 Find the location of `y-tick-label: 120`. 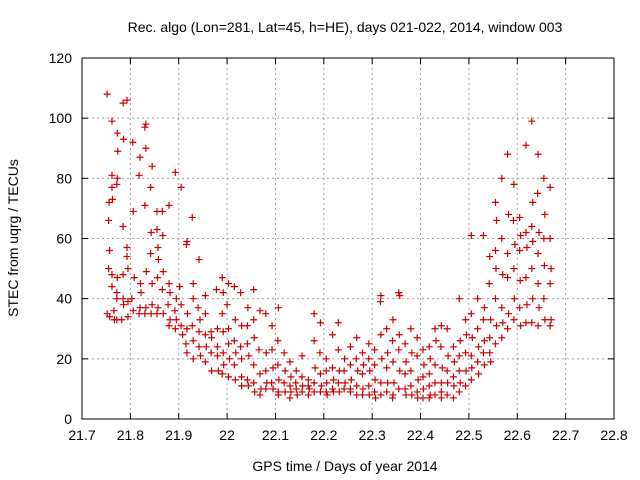

y-tick-label: 120 is located at coordinates (61, 58).